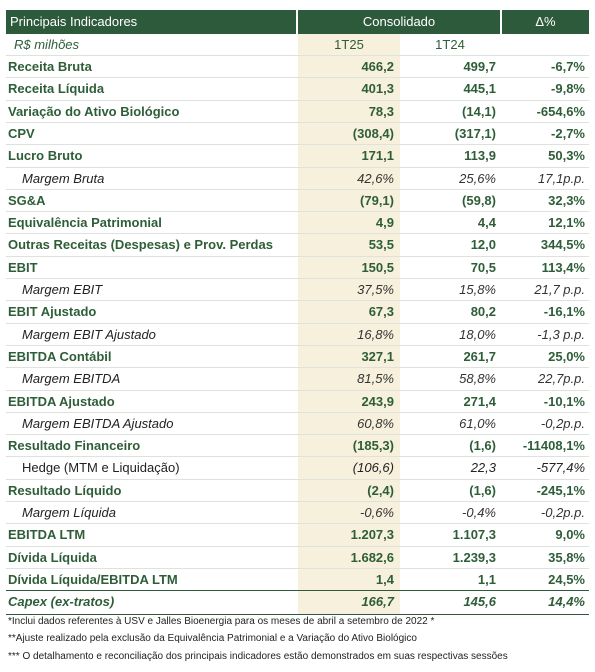  What do you see at coordinates (566, 356) in the screenshot?
I see `value-delta: 25,0%` at bounding box center [566, 356].